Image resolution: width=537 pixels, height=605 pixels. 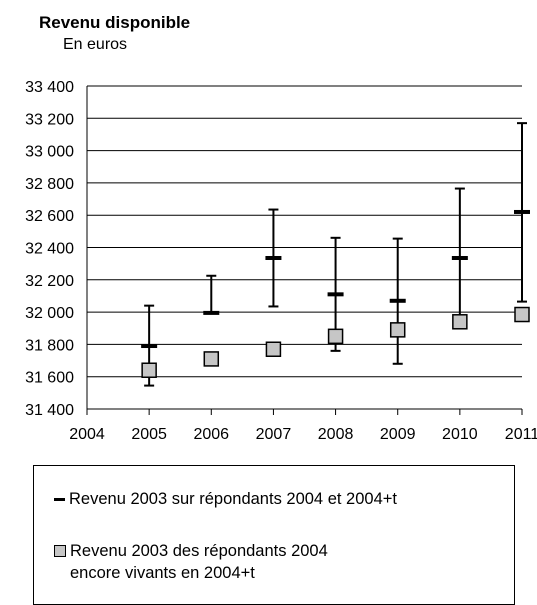 What do you see at coordinates (49, 378) in the screenshot?
I see `y-tick-label: 31 600` at bounding box center [49, 378].